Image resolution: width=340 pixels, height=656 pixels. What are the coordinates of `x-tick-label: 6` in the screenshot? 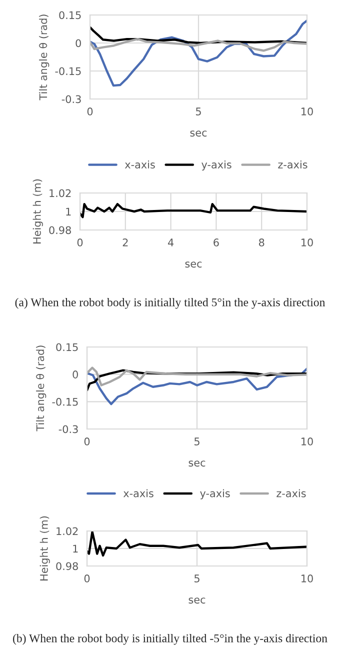 It's located at (216, 242).